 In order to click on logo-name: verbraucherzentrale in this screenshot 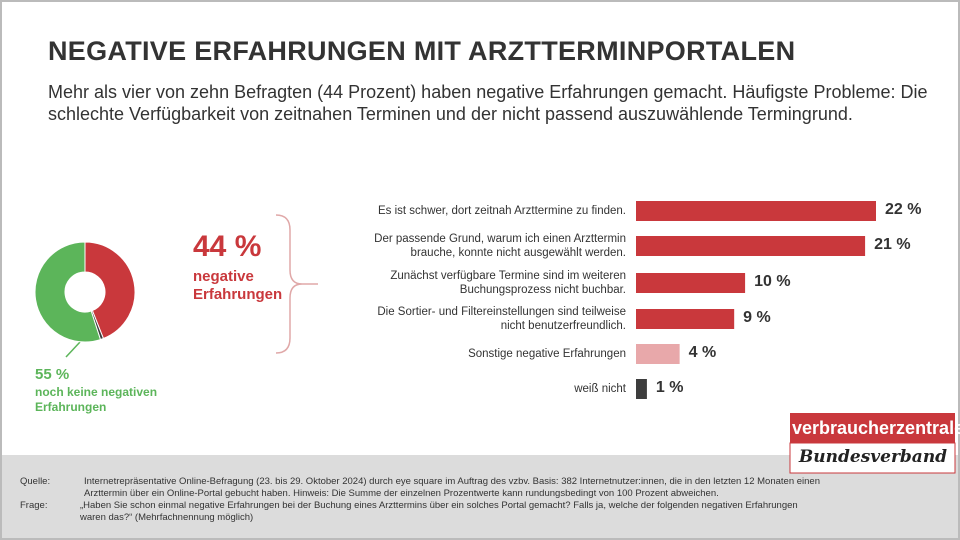, I will do `click(876, 428)`.